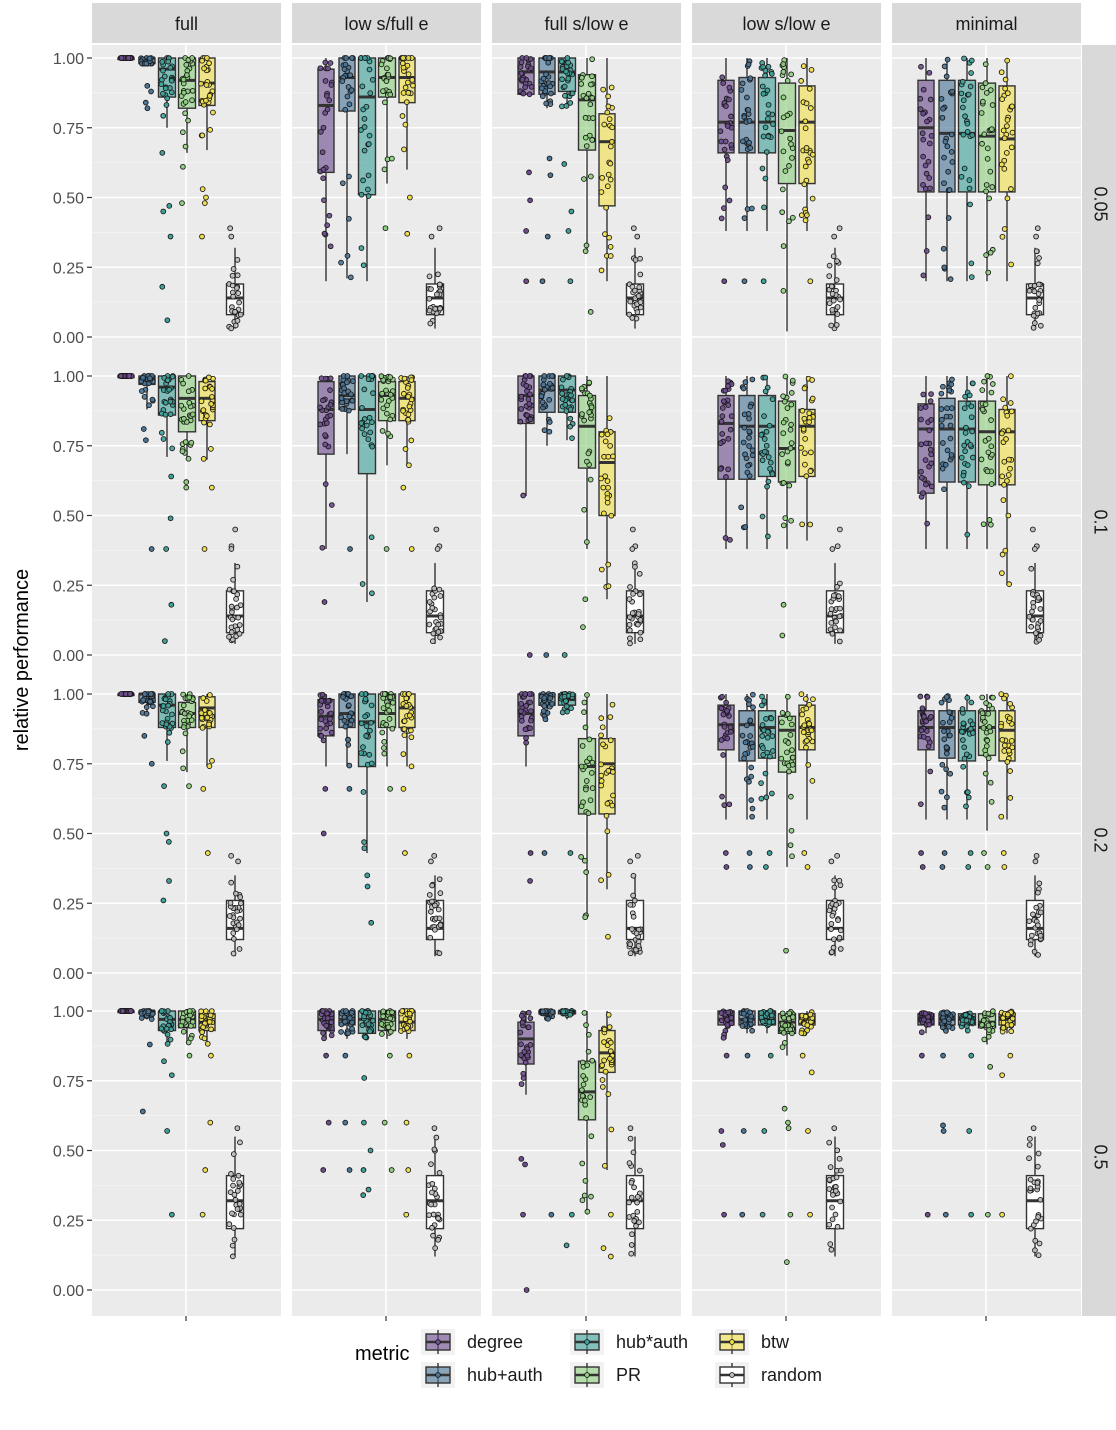  Describe the element at coordinates (726, 171) in the screenshot. I see `box-degree` at that location.